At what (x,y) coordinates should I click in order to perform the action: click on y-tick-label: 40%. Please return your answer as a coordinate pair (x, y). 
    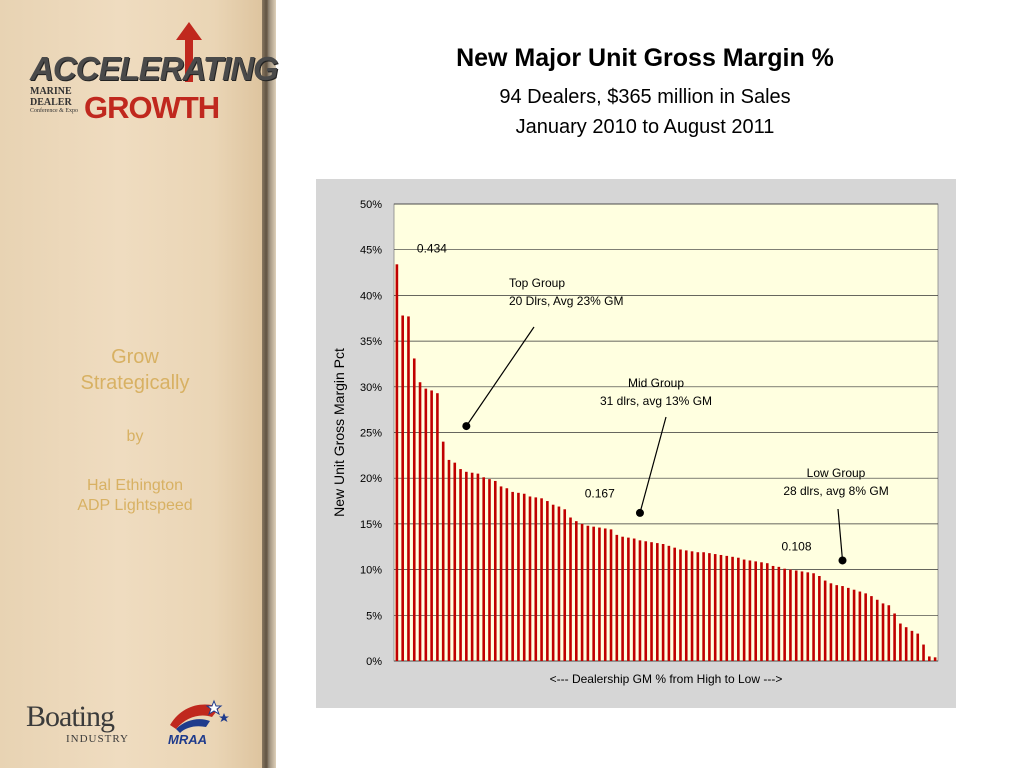
    Looking at the image, I should click on (371, 296).